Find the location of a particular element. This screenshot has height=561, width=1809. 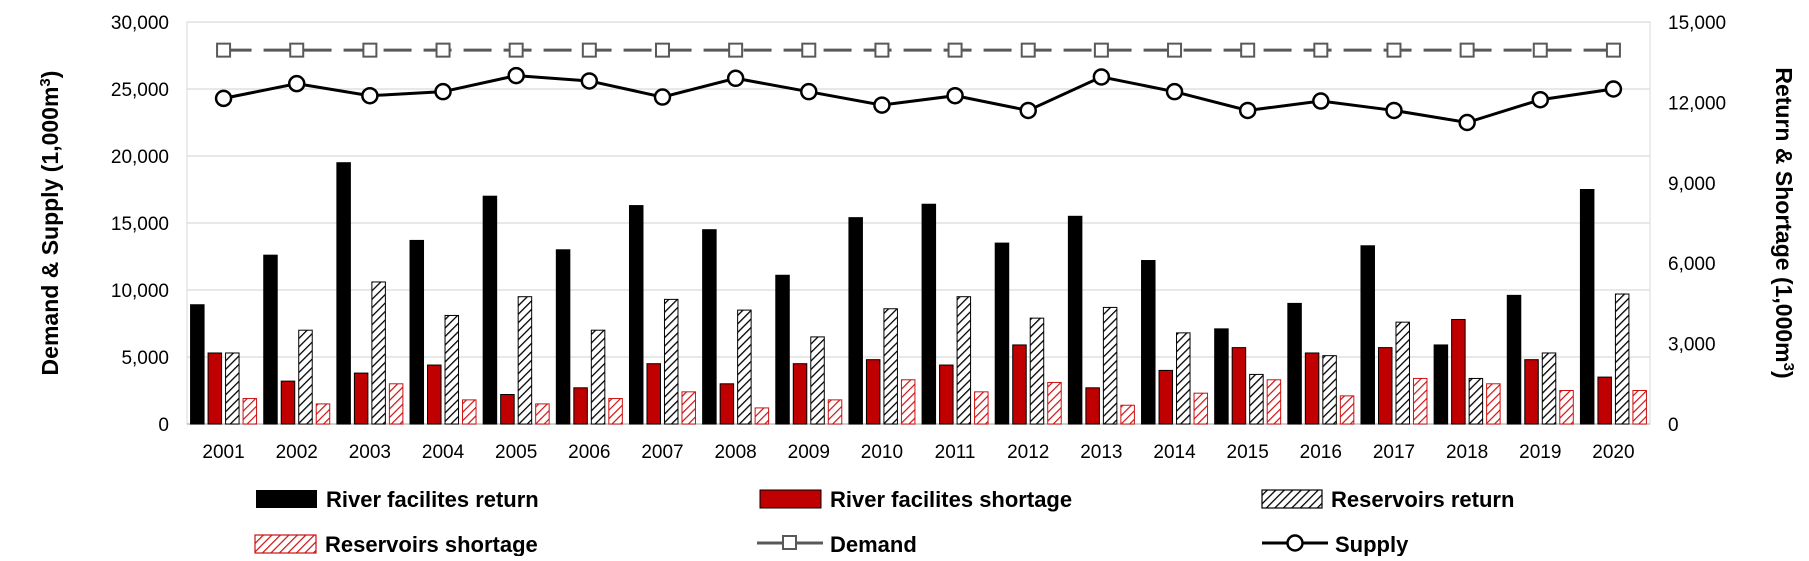

x-tick-label: 2005 is located at coordinates (516, 452).